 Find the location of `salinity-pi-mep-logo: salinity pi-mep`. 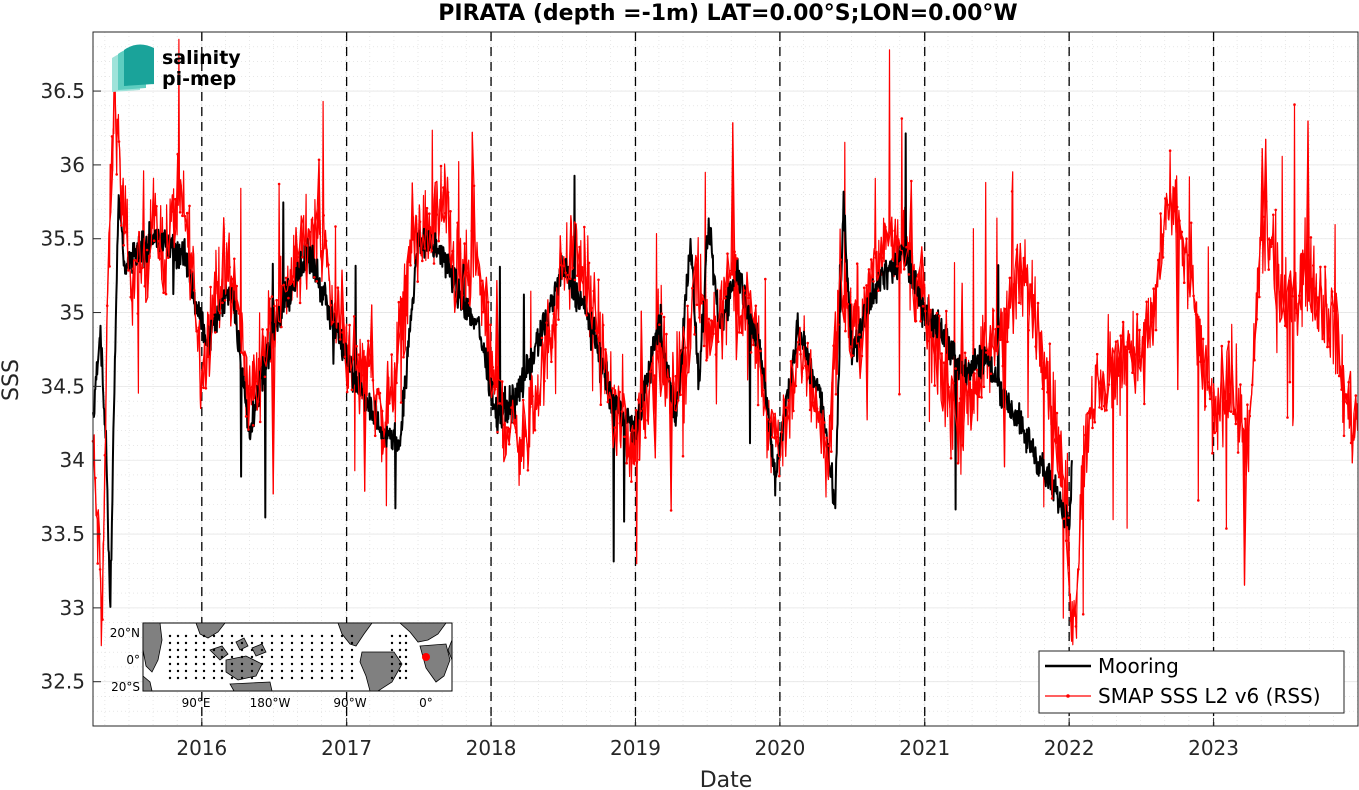

salinity-pi-mep-logo: salinity pi-mep is located at coordinates (176, 68).